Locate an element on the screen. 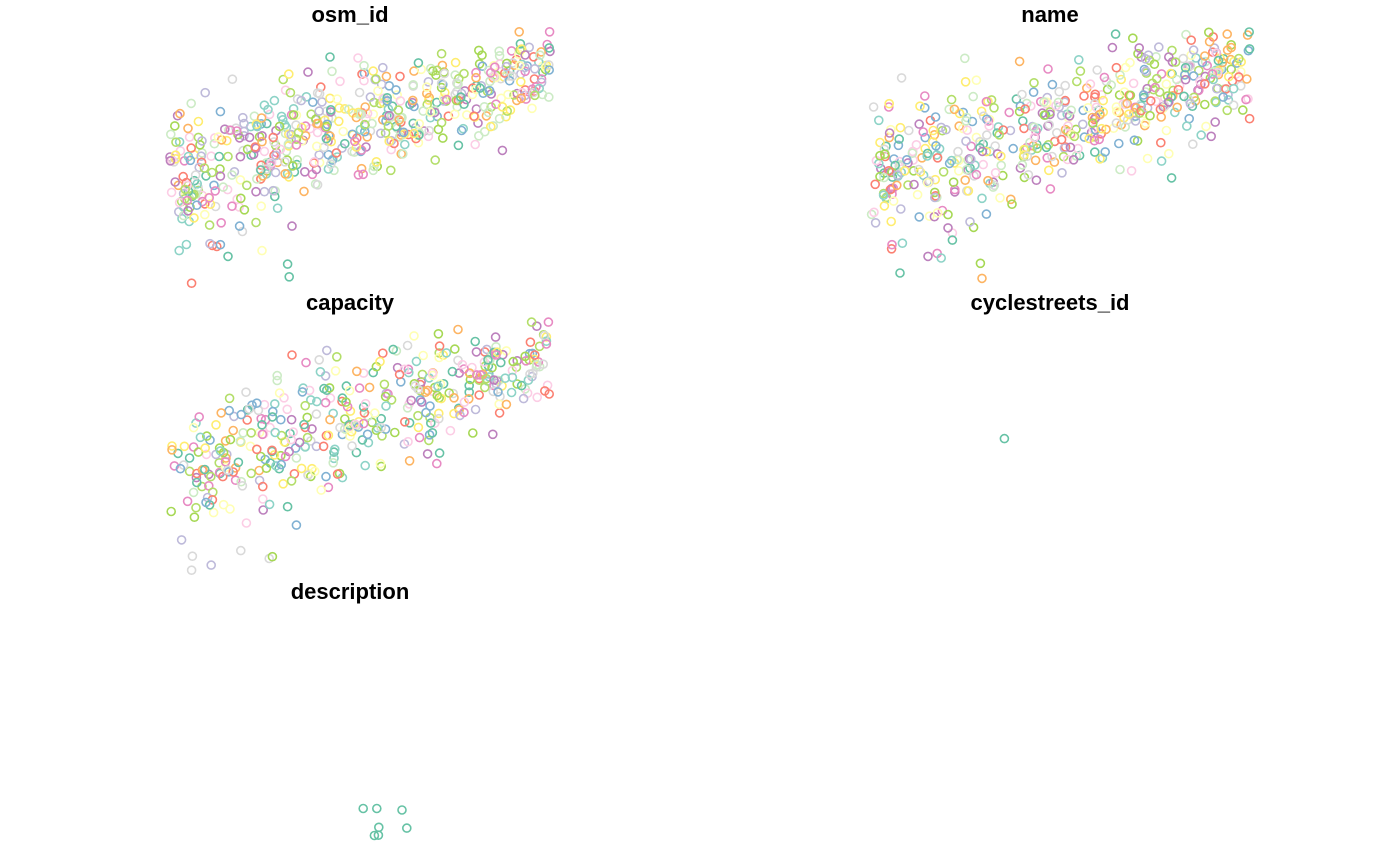 Image resolution: width=1400 pixels, height=865 pixels. panel-osm_id: osm_id is located at coordinates (360, 145).